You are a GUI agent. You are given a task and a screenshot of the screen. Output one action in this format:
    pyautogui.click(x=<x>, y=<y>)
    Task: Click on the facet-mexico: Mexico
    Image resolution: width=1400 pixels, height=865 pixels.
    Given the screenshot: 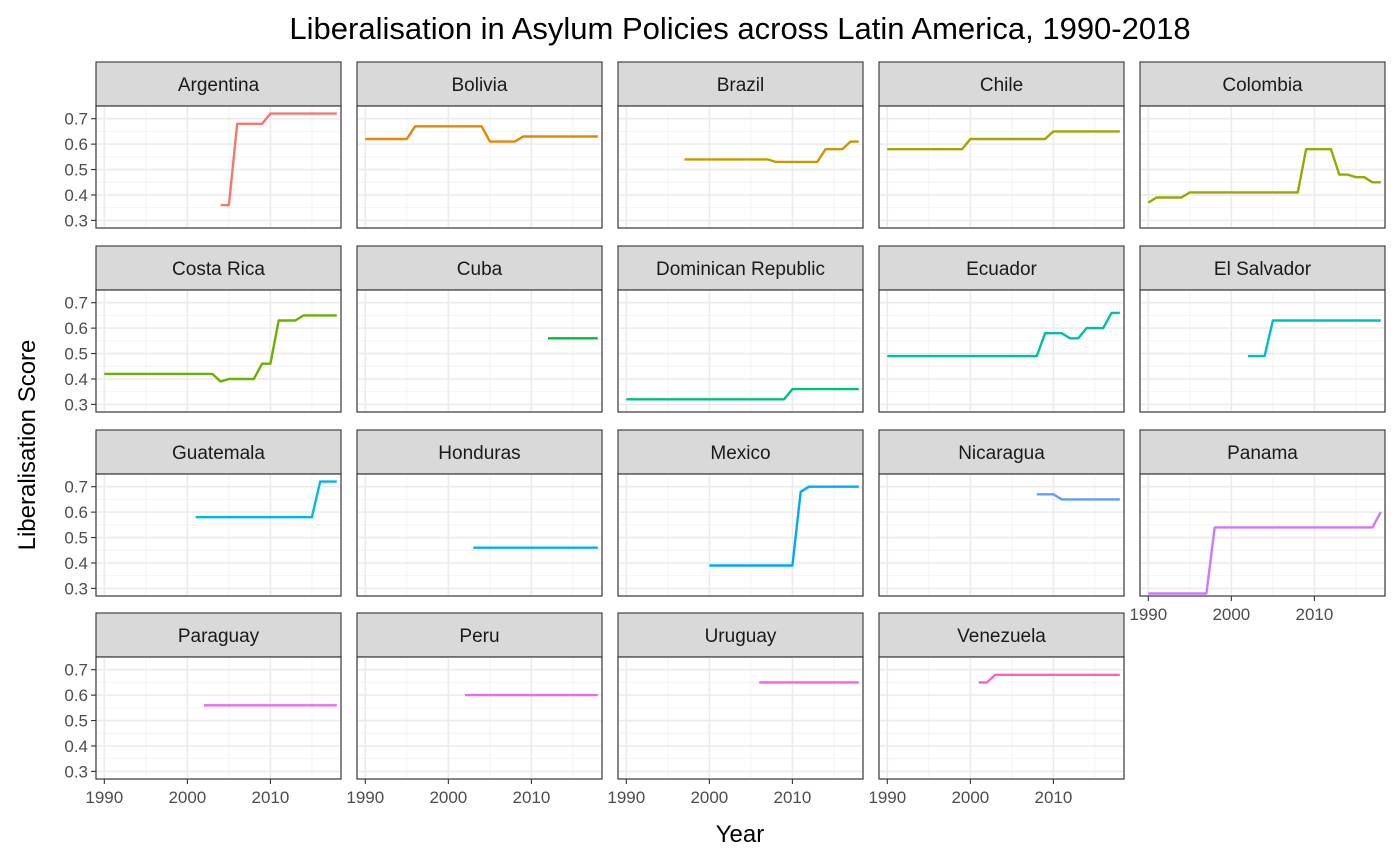 What is the action you would take?
    pyautogui.click(x=740, y=513)
    